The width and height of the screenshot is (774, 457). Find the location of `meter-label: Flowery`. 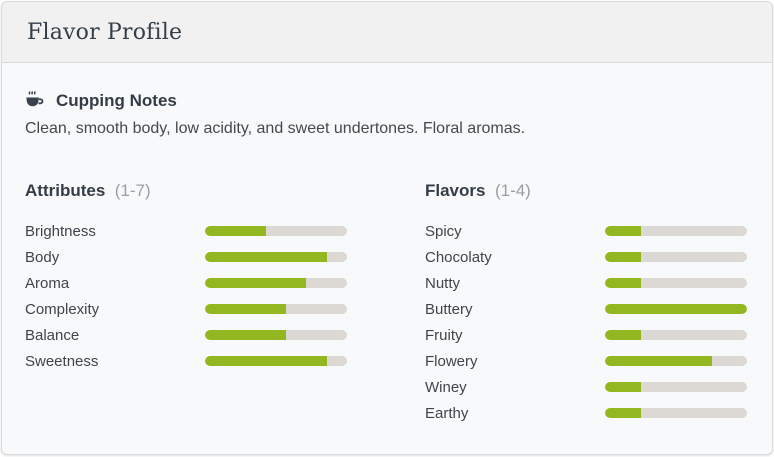

meter-label: Flowery is located at coordinates (451, 361).